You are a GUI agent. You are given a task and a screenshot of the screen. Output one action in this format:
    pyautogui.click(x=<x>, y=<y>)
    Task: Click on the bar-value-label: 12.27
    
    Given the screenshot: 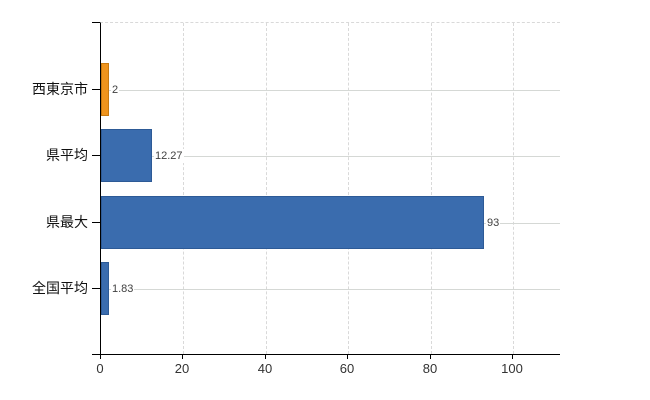 What is the action you would take?
    pyautogui.click(x=169, y=156)
    